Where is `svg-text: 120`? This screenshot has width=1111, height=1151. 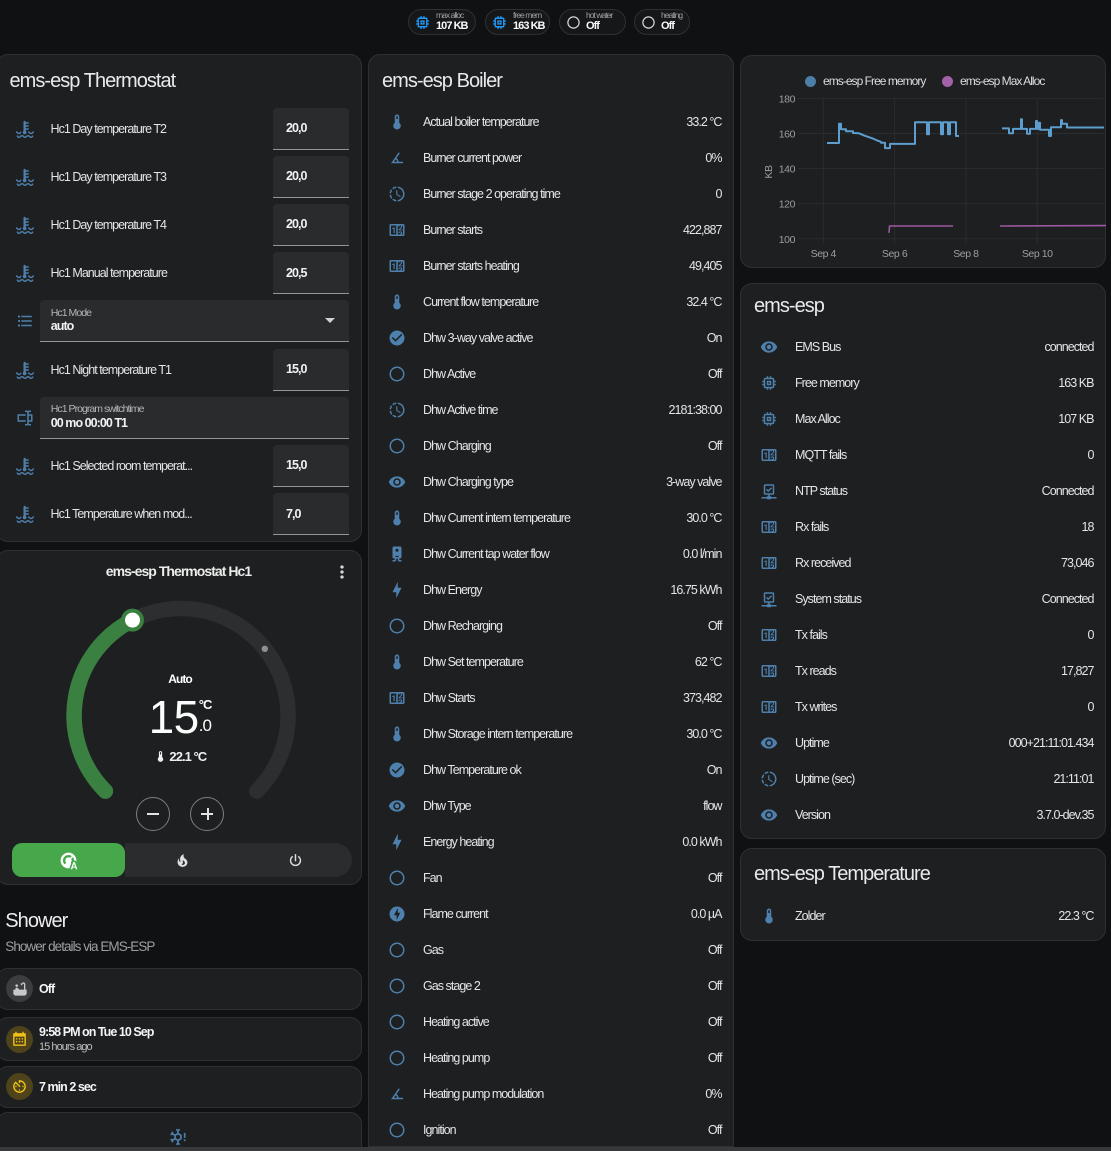 svg-text: 120 is located at coordinates (787, 205).